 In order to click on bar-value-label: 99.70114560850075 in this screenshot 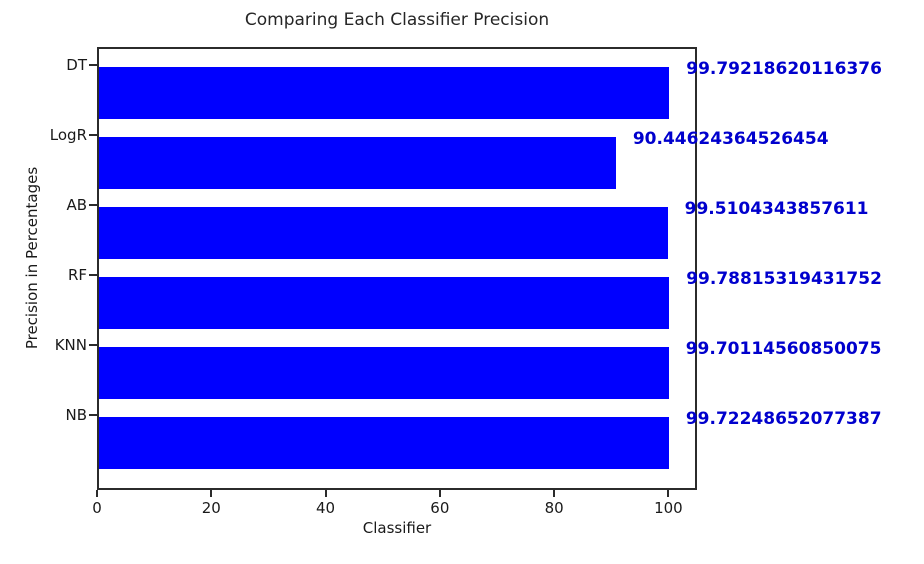, I will do `click(783, 349)`.